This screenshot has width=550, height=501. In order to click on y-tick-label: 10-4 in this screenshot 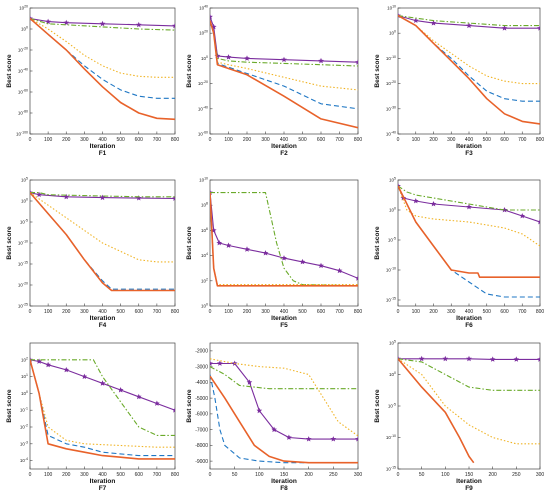, I will do `click(24, 460)`.